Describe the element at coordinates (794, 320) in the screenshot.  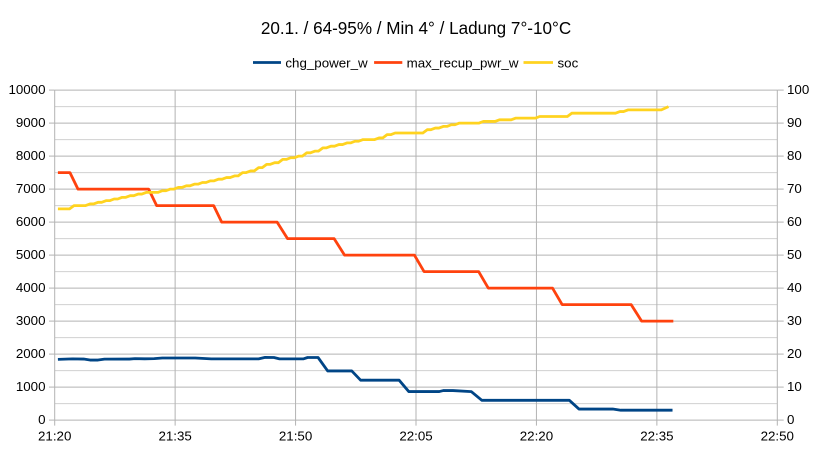
I see `svg-text: 30` at that location.